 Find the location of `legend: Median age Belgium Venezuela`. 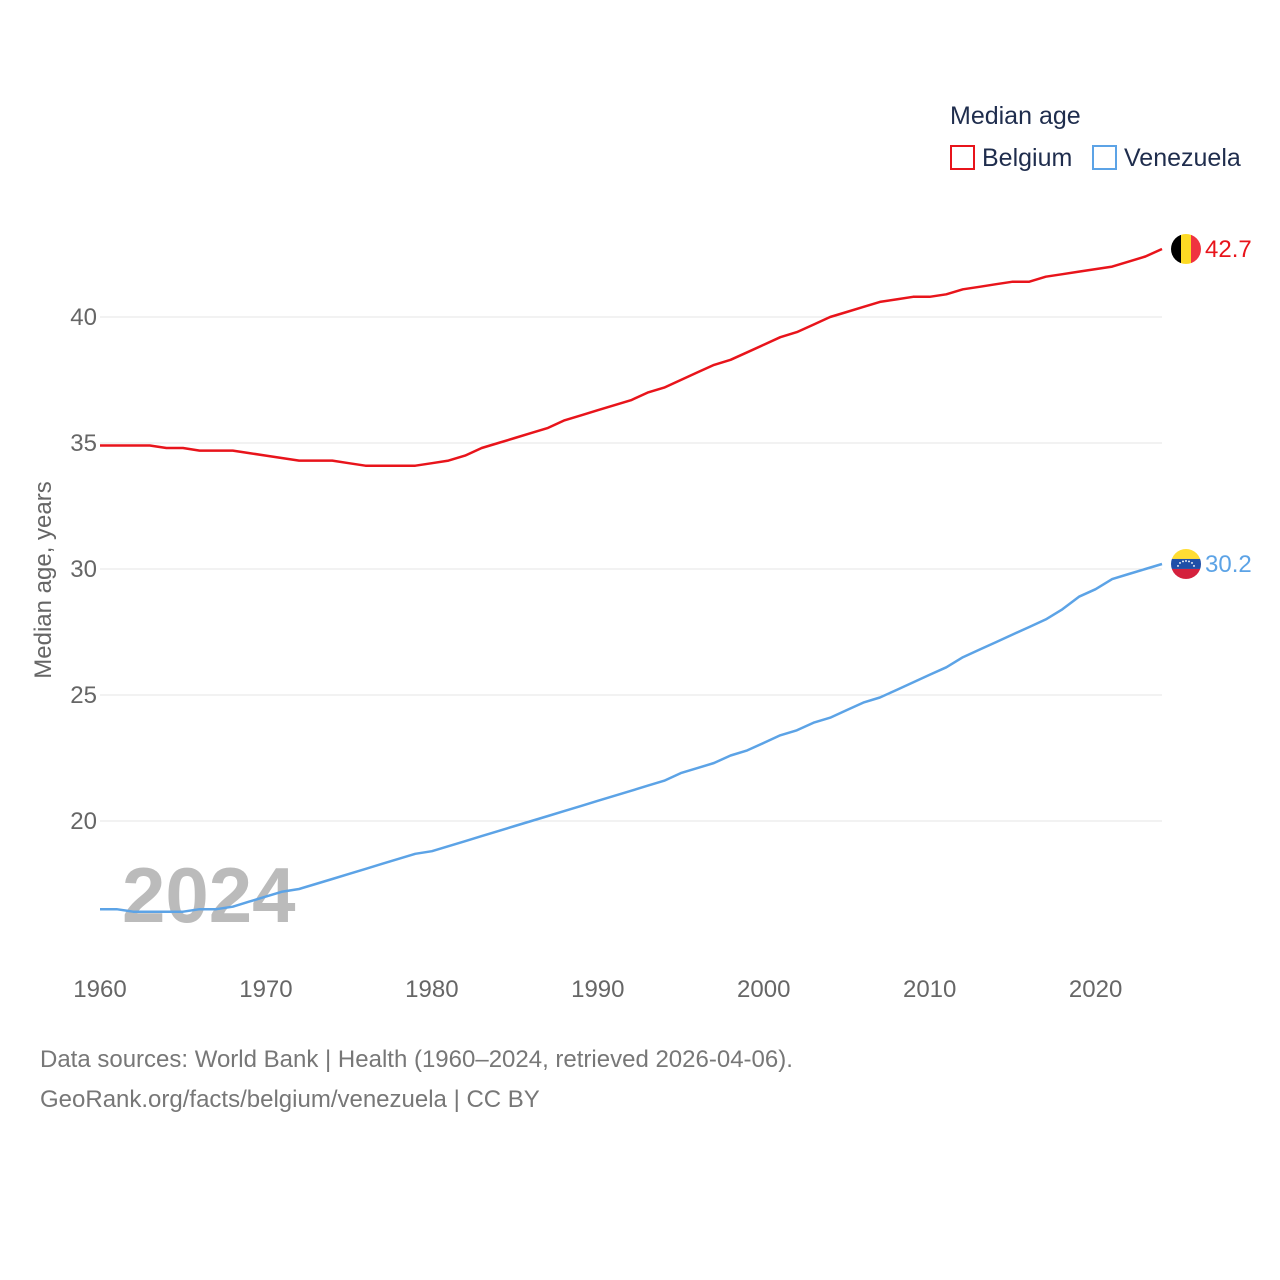

legend: Median age Belgium Venezuela is located at coordinates (1095, 137).